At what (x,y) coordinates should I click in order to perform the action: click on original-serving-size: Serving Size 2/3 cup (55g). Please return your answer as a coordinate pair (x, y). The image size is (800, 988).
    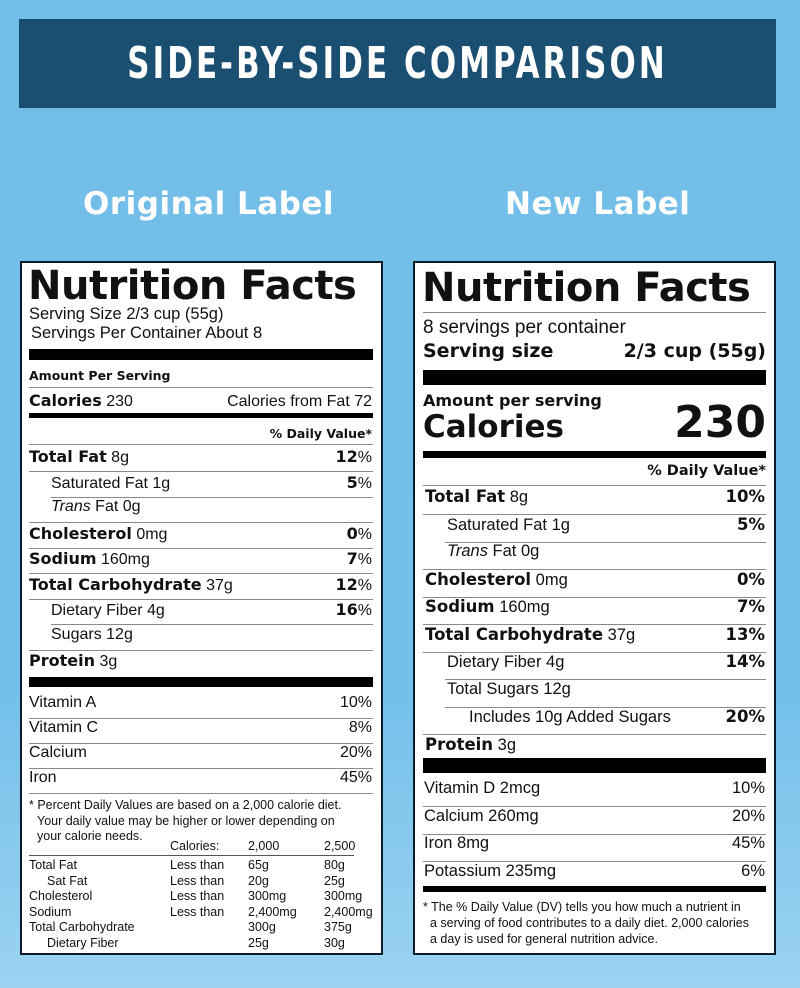
    Looking at the image, I should click on (126, 314).